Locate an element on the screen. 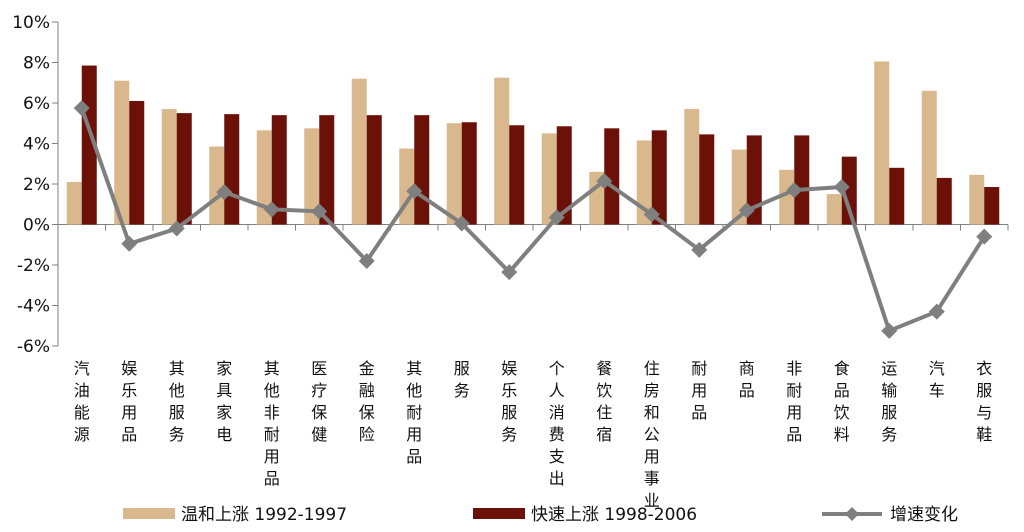  category-label: 餐饮住宿 is located at coordinates (604, 401).